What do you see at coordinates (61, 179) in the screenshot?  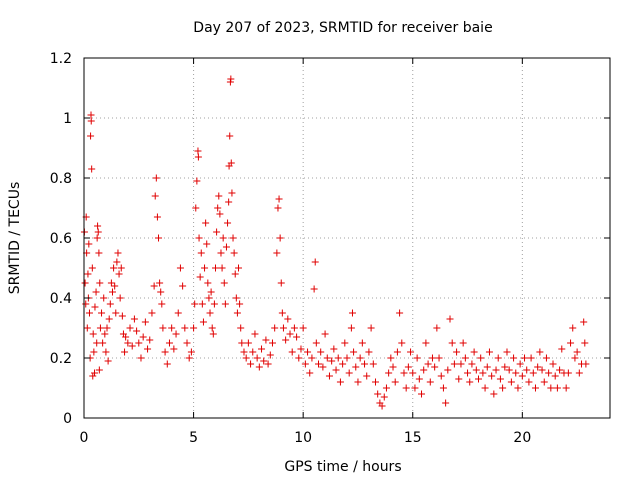 I see `y-tick-label: 0.8` at bounding box center [61, 179].